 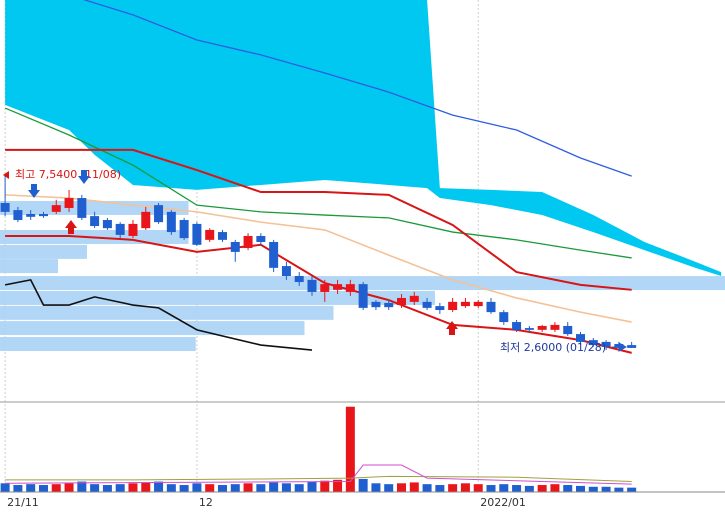 I want to click on high-annotation: 최고 7,5400 (11/08), so click(x=68, y=174).